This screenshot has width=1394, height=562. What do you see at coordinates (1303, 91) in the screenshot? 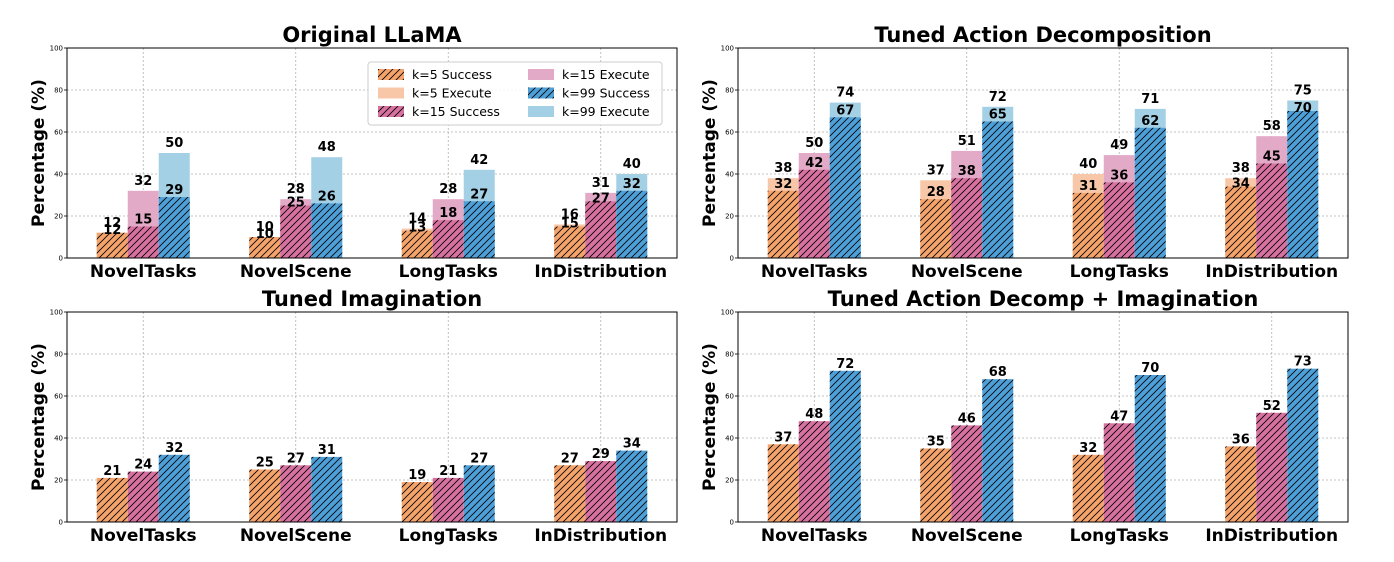
I see `data-label-execute: 75` at bounding box center [1303, 91].